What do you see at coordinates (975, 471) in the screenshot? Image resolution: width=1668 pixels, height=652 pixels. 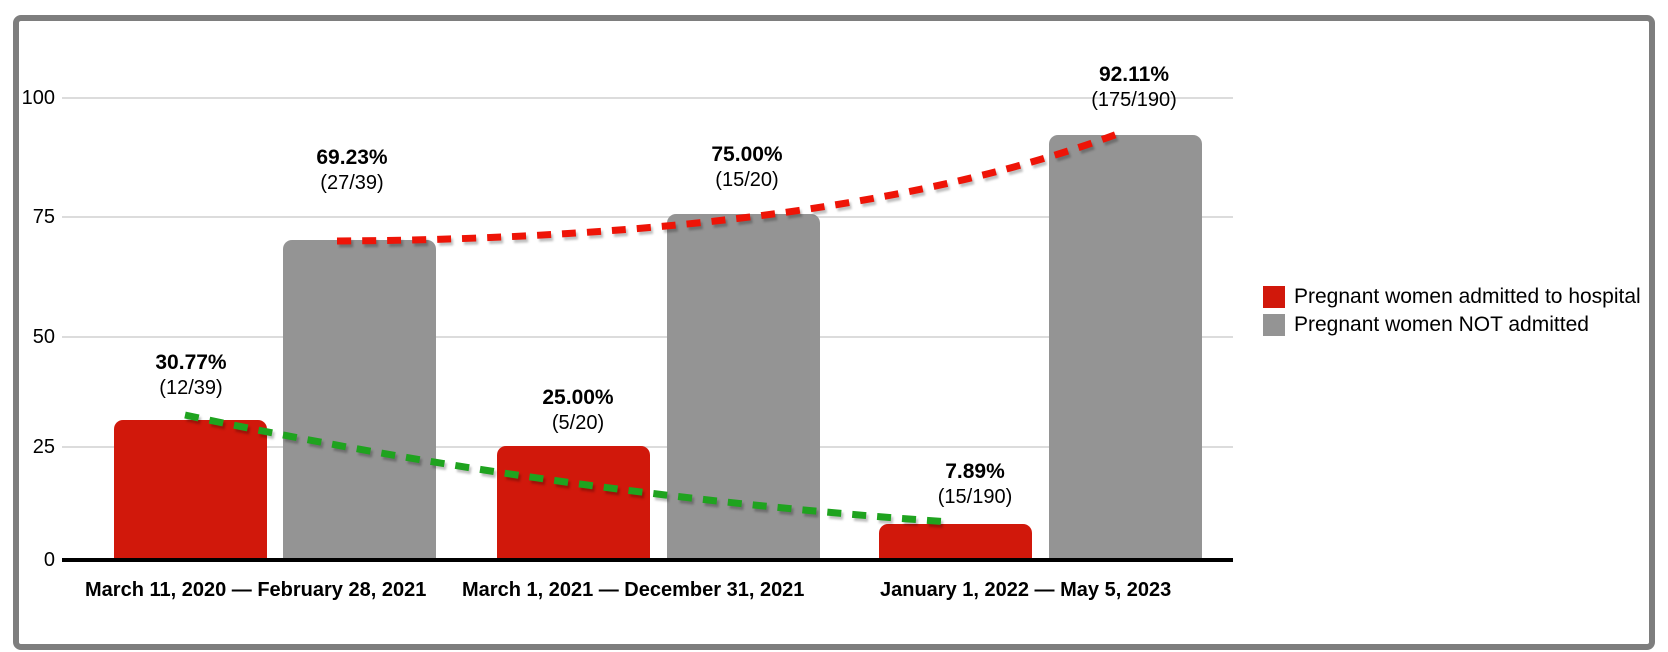 I see `bar-value-label: 7.89%` at bounding box center [975, 471].